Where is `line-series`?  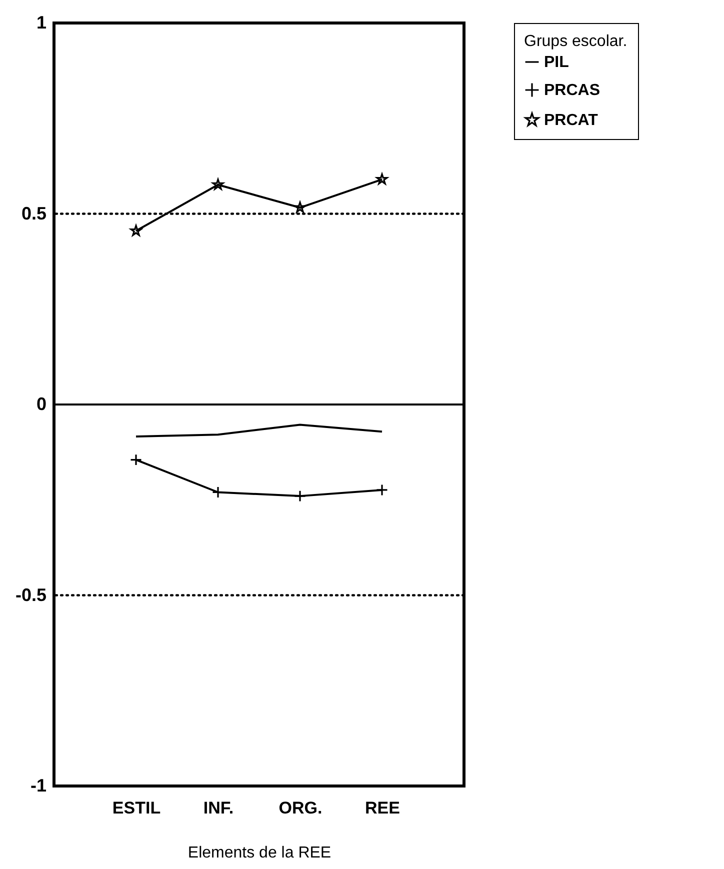 line-series is located at coordinates (259, 431).